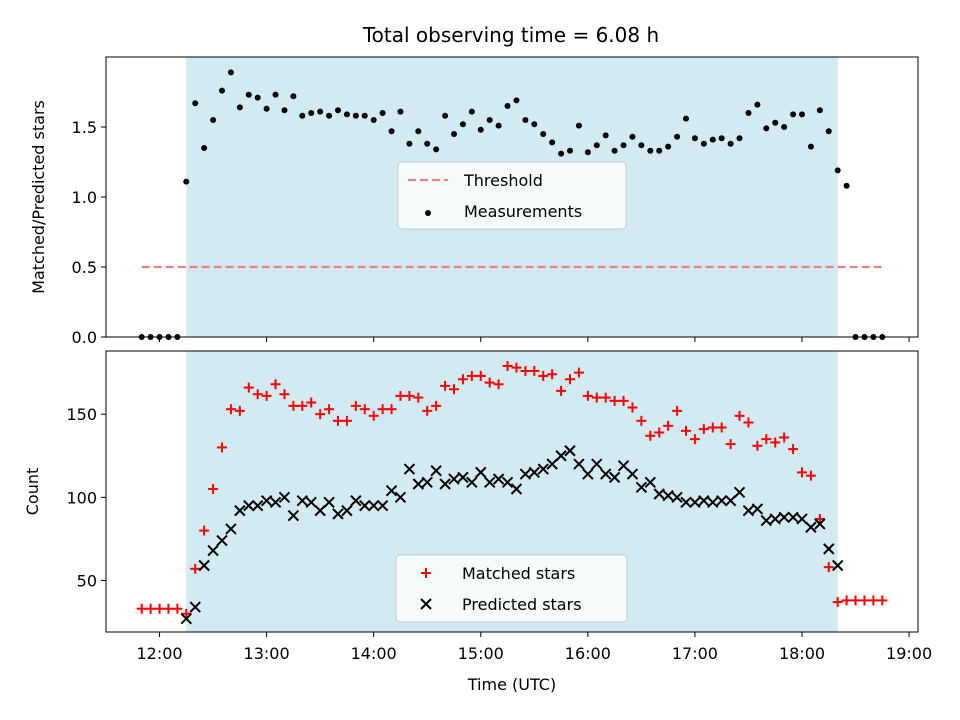 This screenshot has width=960, height=720. What do you see at coordinates (84, 127) in the screenshot?
I see `top-y-tick-label: 1.5` at bounding box center [84, 127].